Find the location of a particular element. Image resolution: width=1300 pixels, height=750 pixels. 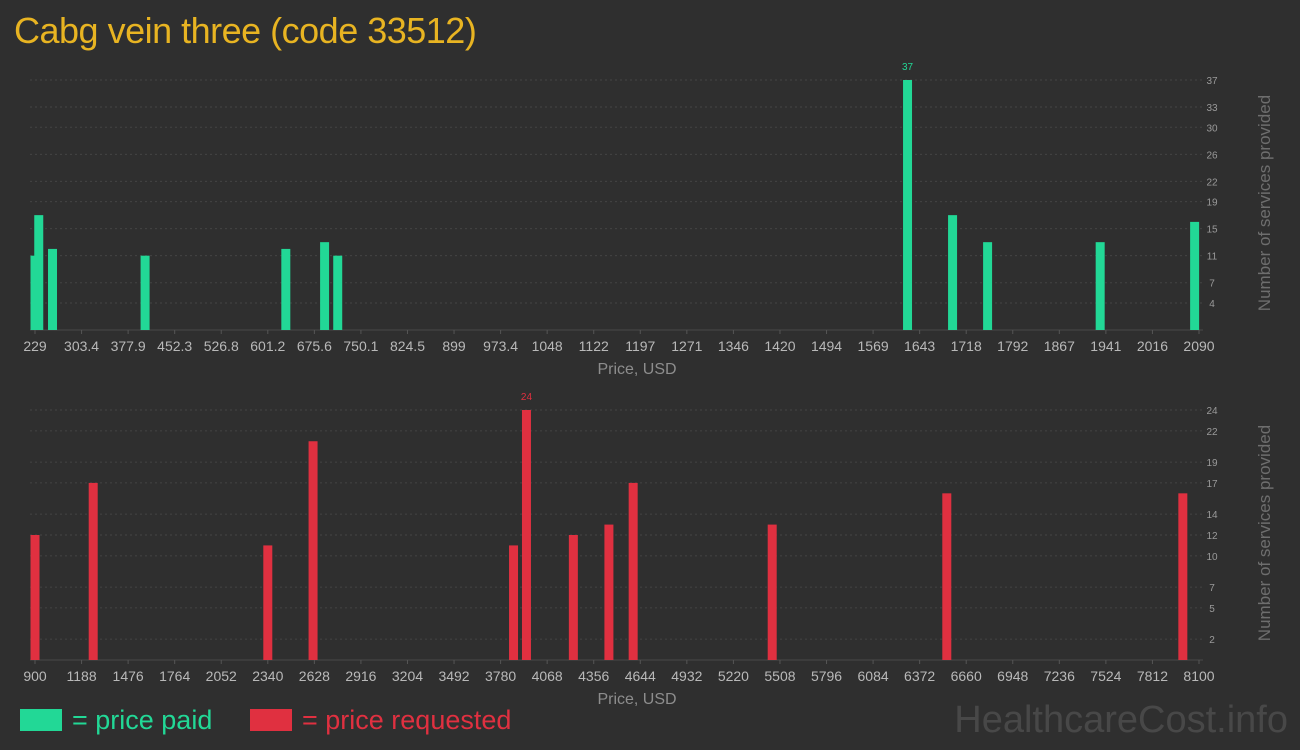

x-tick-label: 6084 is located at coordinates (873, 676).